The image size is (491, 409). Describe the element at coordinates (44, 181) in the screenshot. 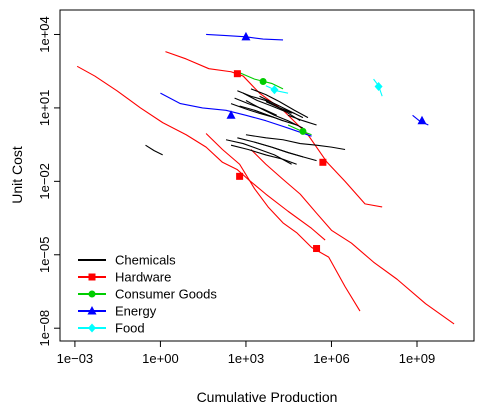

I see `y-tick-label-2: 1e−02` at that location.